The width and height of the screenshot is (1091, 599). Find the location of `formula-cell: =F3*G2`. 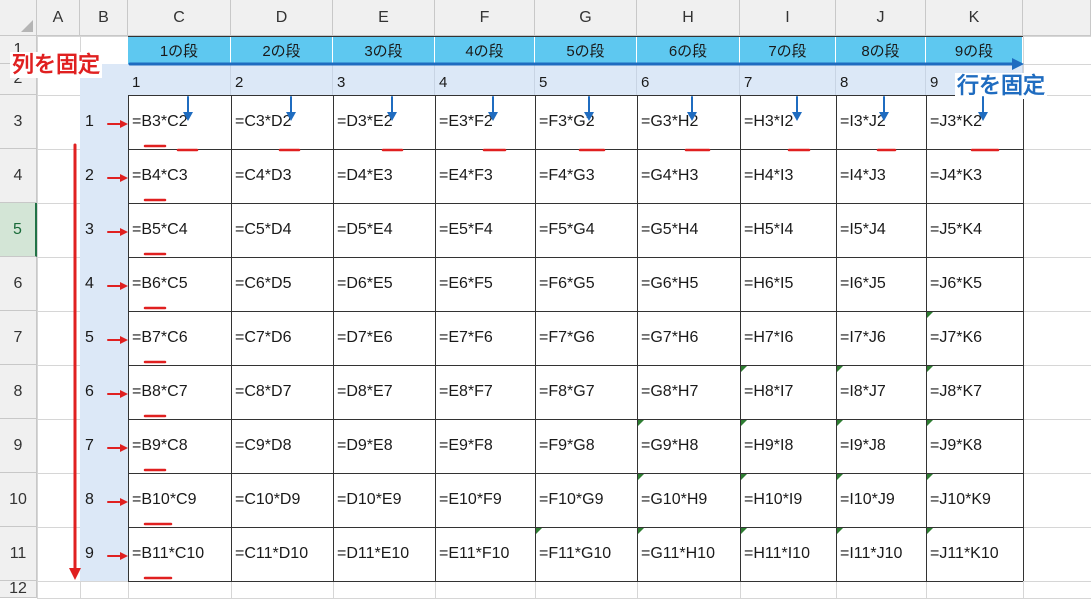

formula-cell: =F3*G2 is located at coordinates (567, 121).